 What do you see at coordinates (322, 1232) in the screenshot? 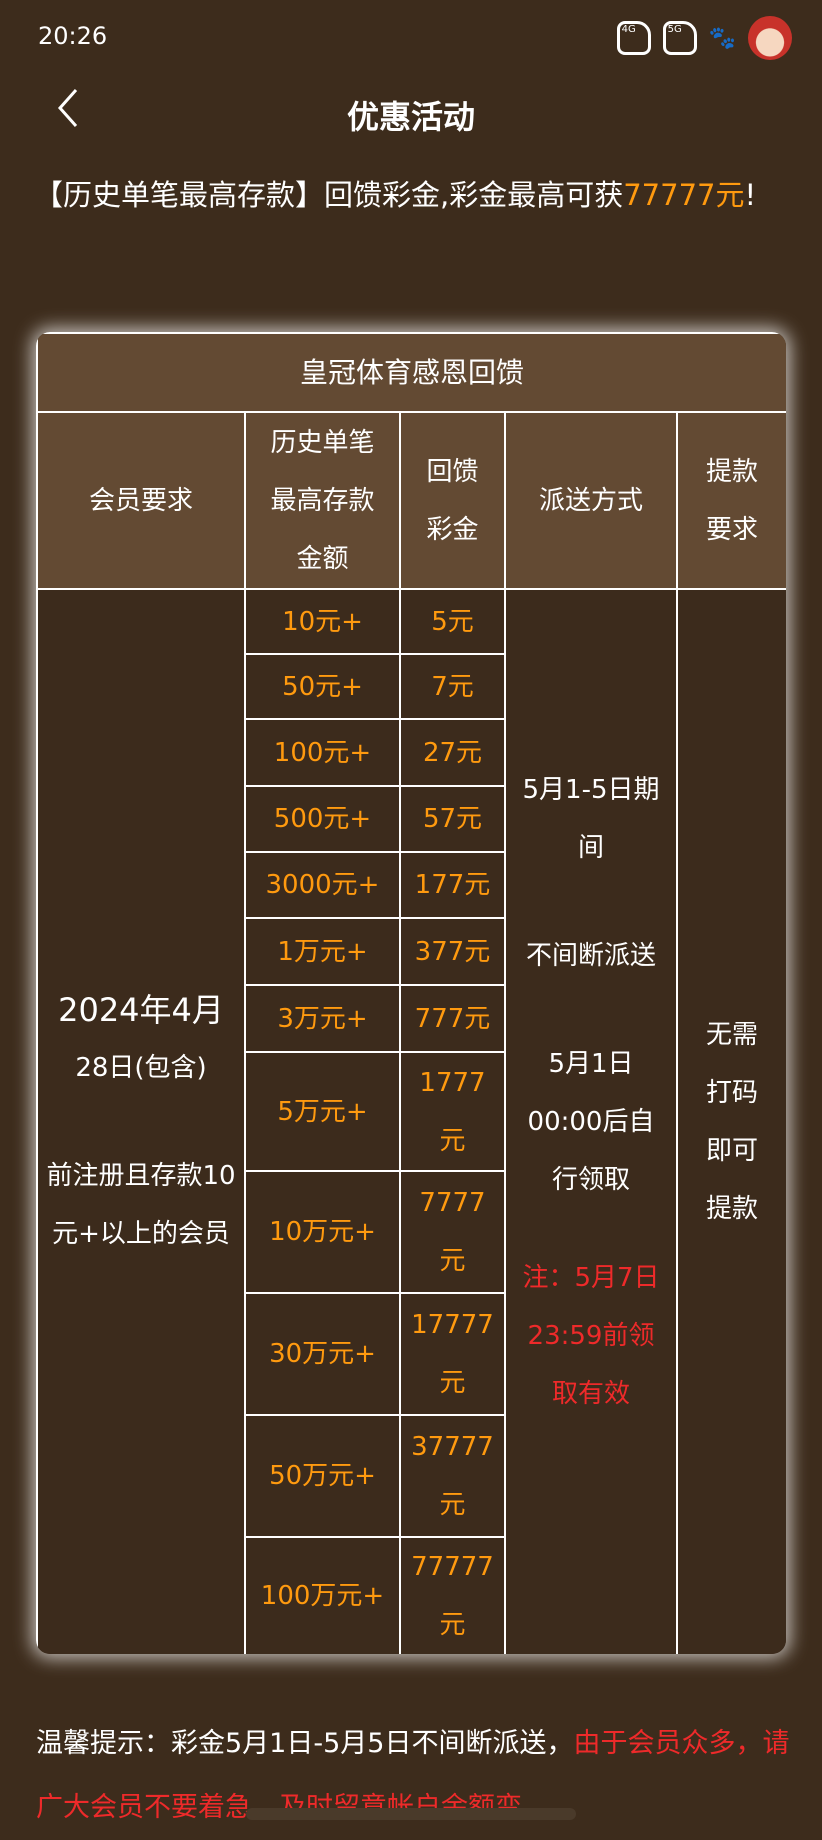
I see `deposit-cell: 10万元+` at bounding box center [322, 1232].